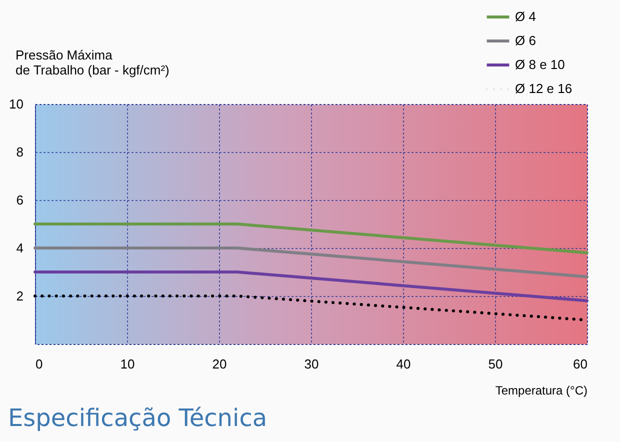 The height and width of the screenshot is (442, 620). I want to click on x-axis-title: Temperatura (°C), so click(541, 391).